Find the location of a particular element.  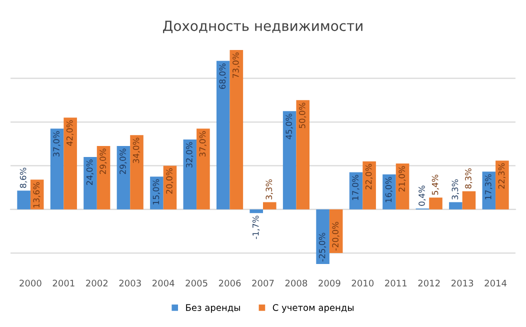

data-label: 16,0% is located at coordinates (389, 189).